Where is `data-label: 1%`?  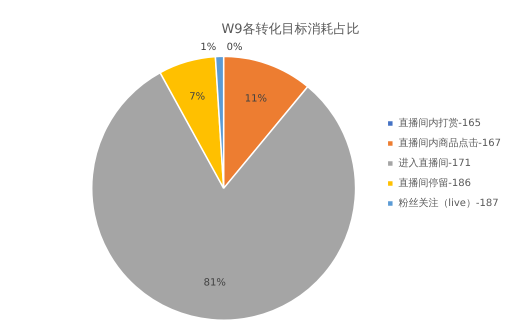
data-label: 1% is located at coordinates (208, 48).